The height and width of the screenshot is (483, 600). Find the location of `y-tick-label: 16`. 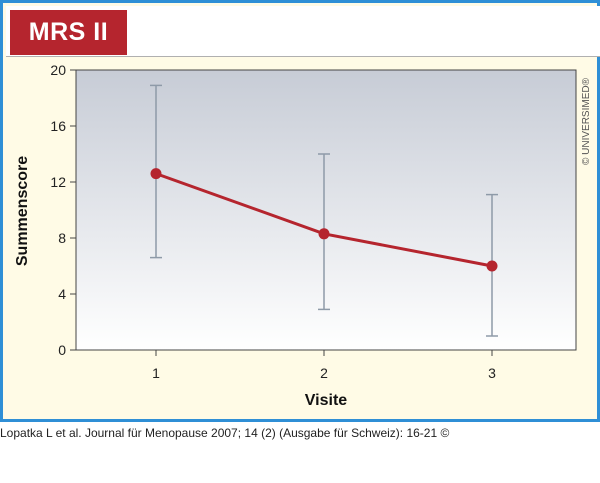

y-tick-label: 16 is located at coordinates (58, 126).